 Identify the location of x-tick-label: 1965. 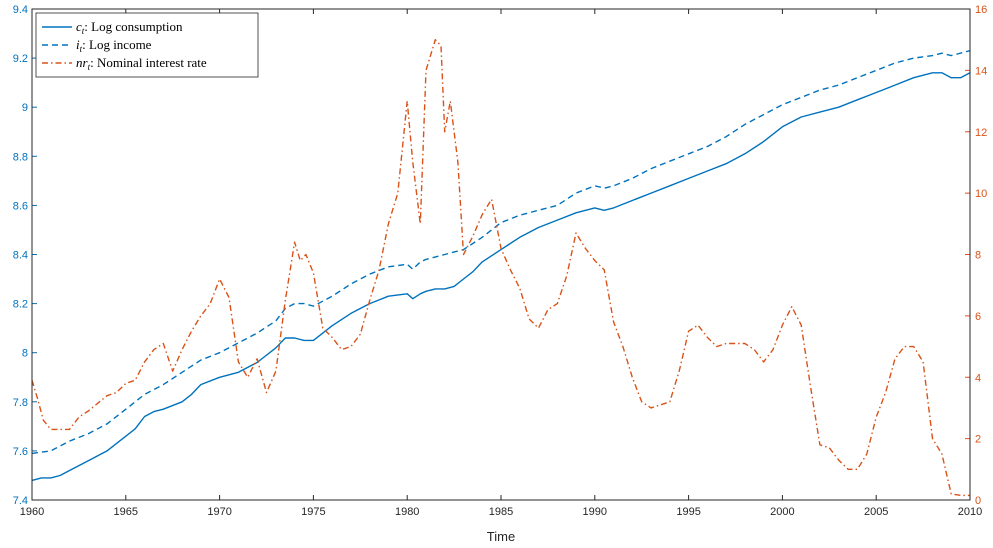
(126, 512).